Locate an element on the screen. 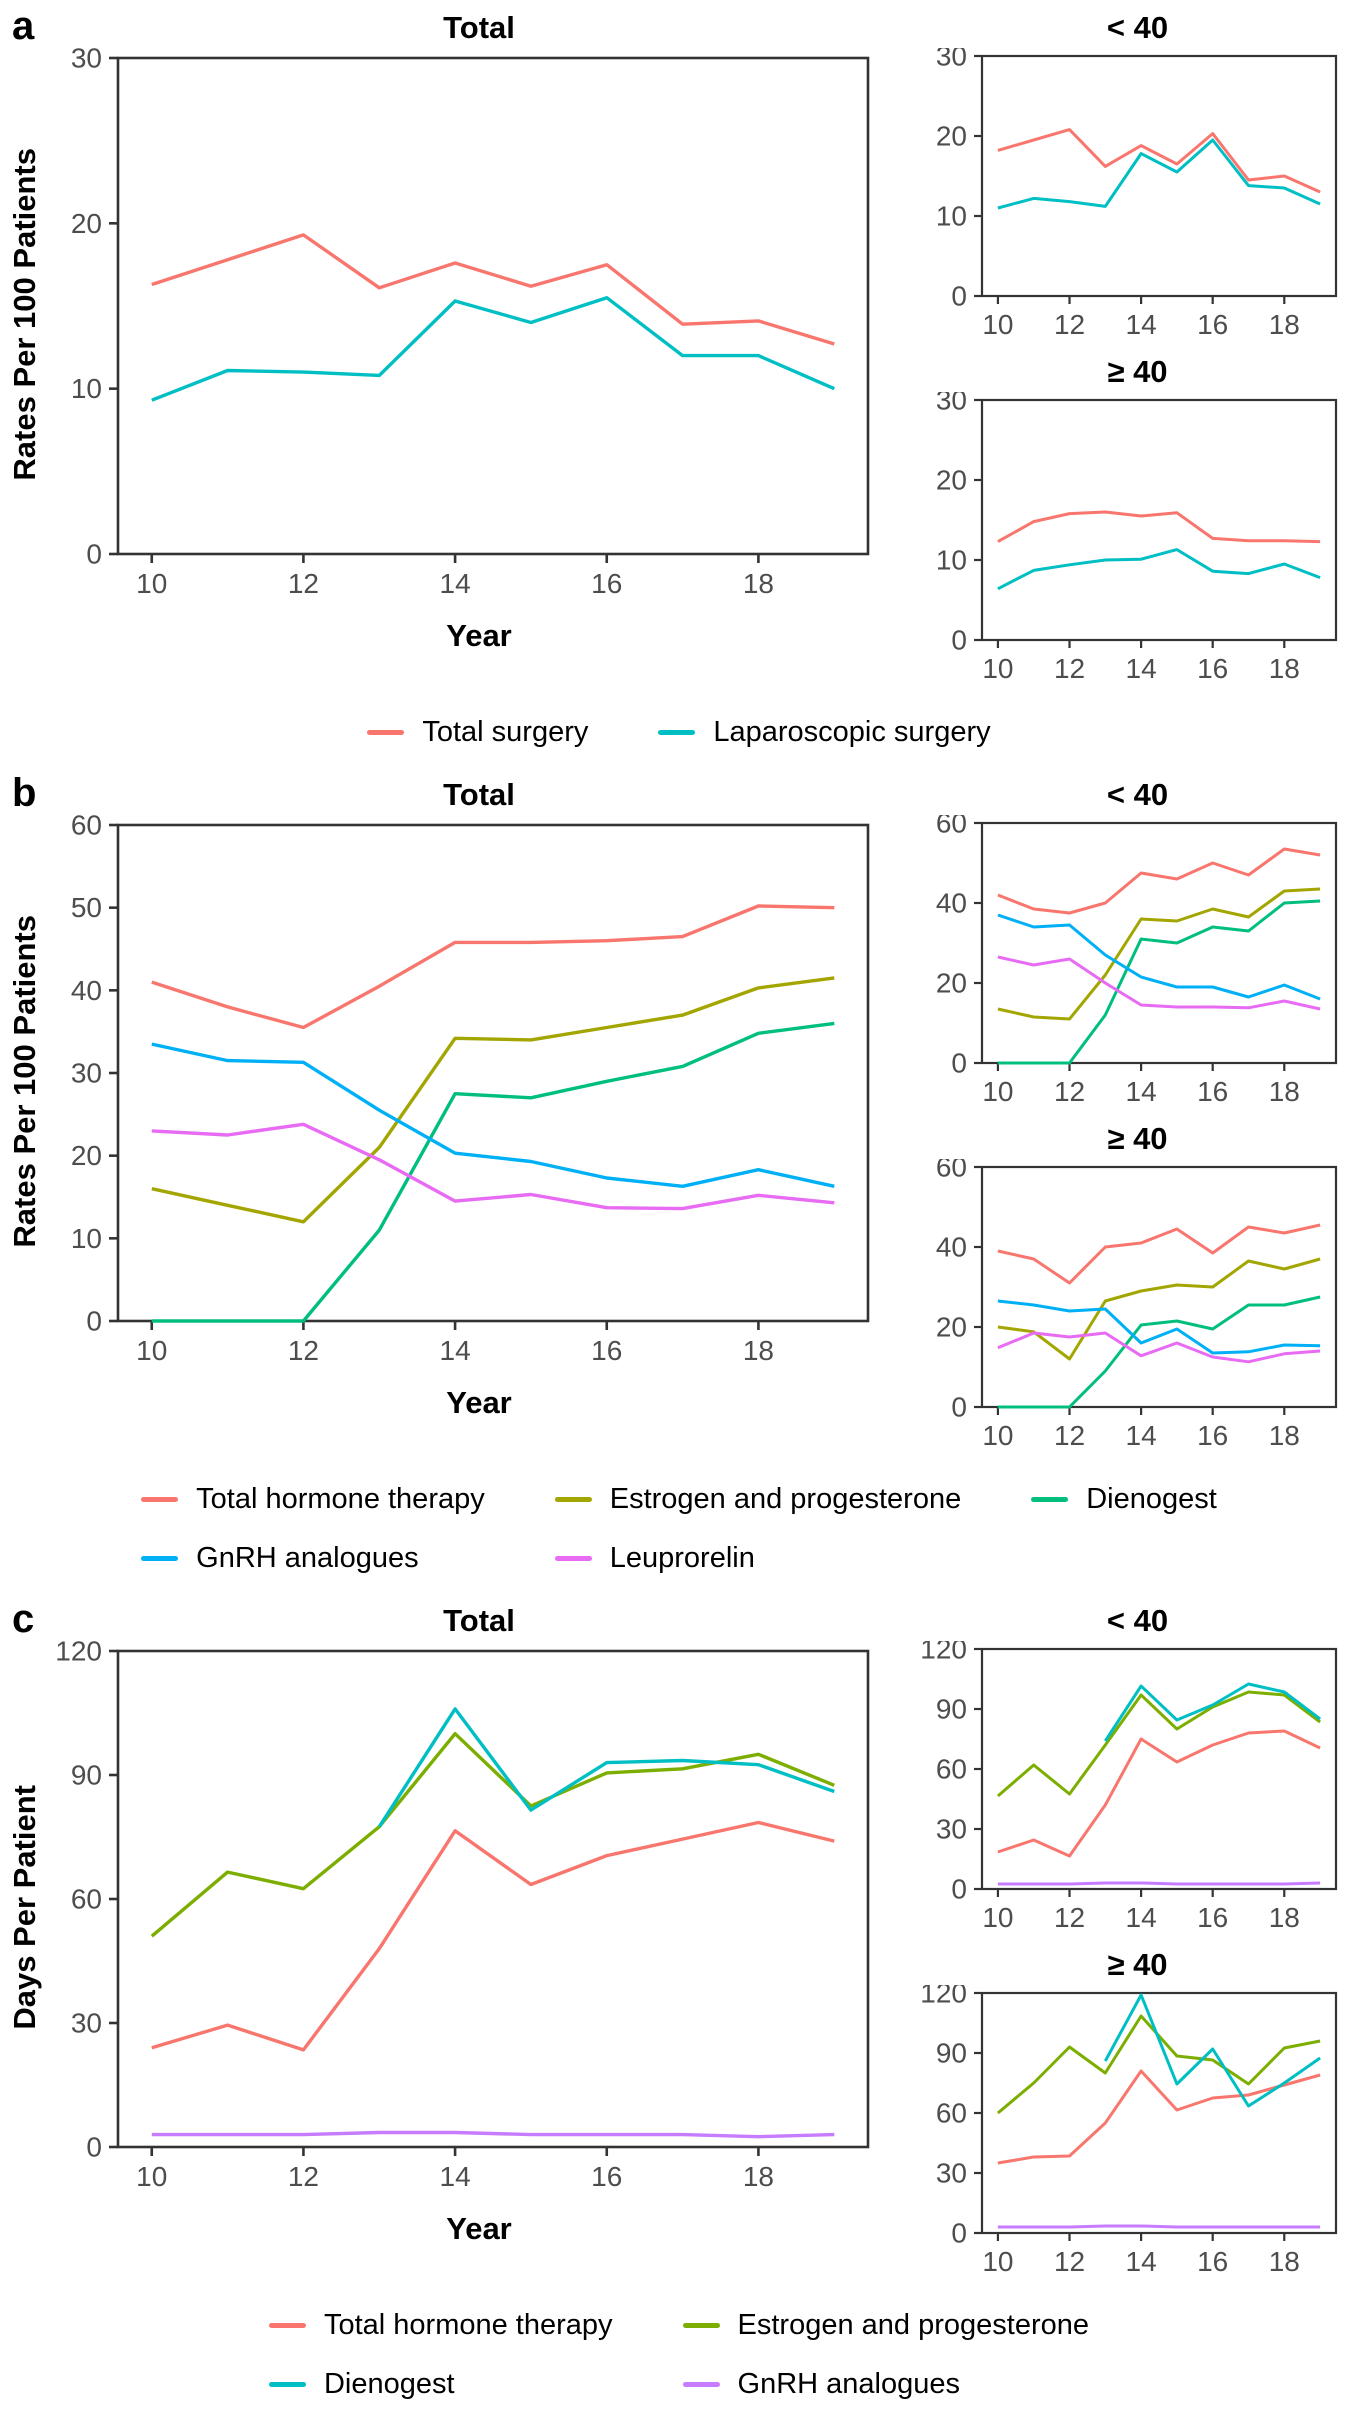 The image size is (1358, 2419). plot-area-b--40: 0 20 40 60 10 12 14 16 18 is located at coordinates (1137, 961).